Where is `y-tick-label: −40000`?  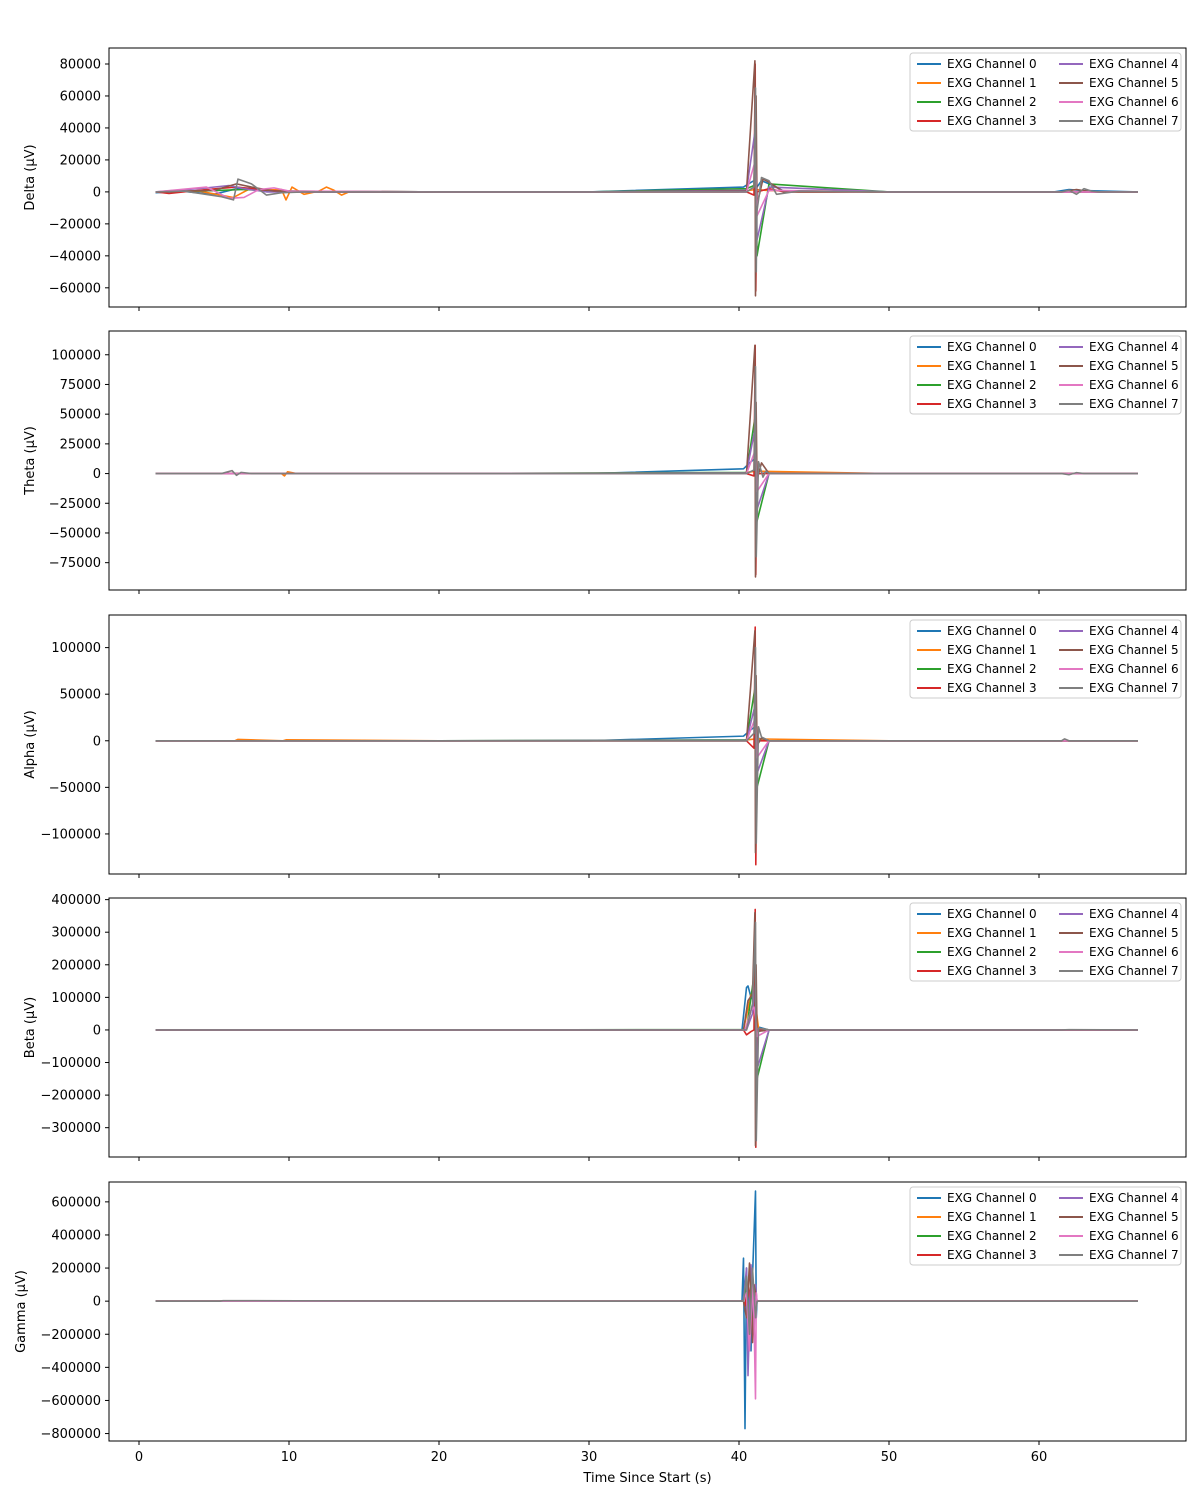 y-tick-label: −40000 is located at coordinates (75, 256).